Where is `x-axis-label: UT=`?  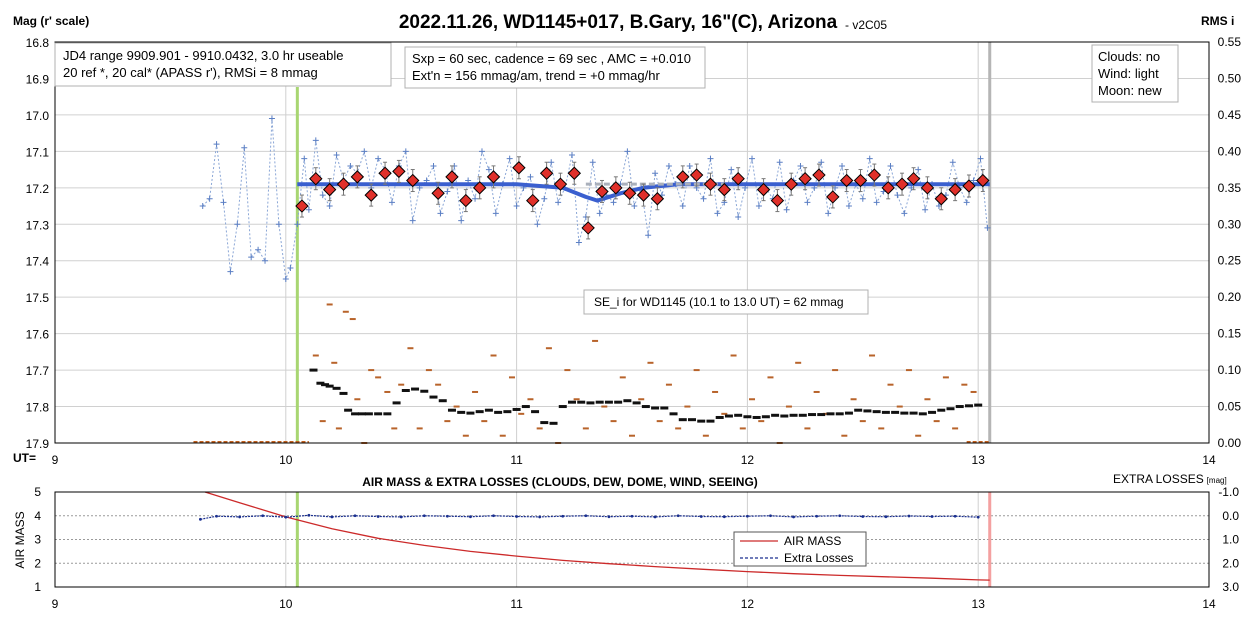
x-axis-label: UT= is located at coordinates (24, 458).